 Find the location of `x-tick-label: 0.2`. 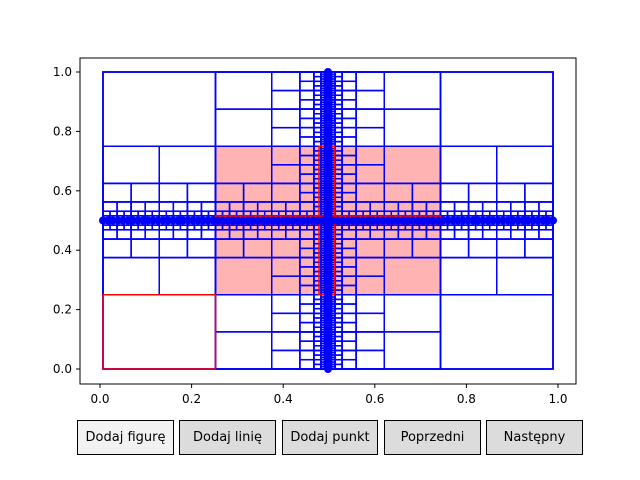

x-tick-label: 0.2 is located at coordinates (191, 399).